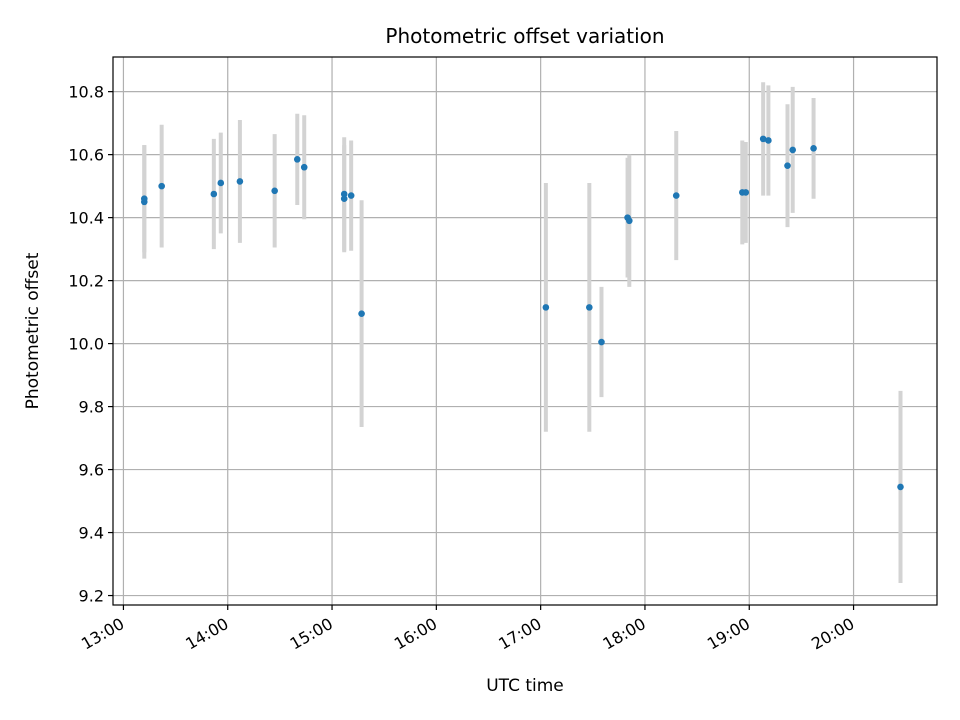  Describe the element at coordinates (86, 344) in the screenshot. I see `y-tick-label: 10.0` at that location.